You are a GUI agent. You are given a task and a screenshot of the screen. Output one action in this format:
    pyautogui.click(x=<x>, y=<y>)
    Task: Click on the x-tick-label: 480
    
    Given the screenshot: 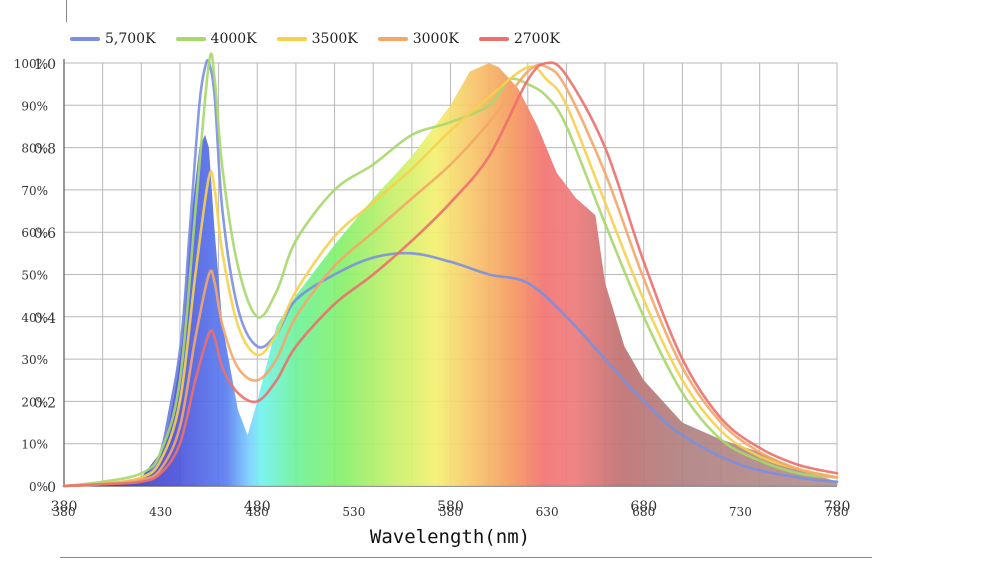 What is the action you would take?
    pyautogui.click(x=257, y=507)
    